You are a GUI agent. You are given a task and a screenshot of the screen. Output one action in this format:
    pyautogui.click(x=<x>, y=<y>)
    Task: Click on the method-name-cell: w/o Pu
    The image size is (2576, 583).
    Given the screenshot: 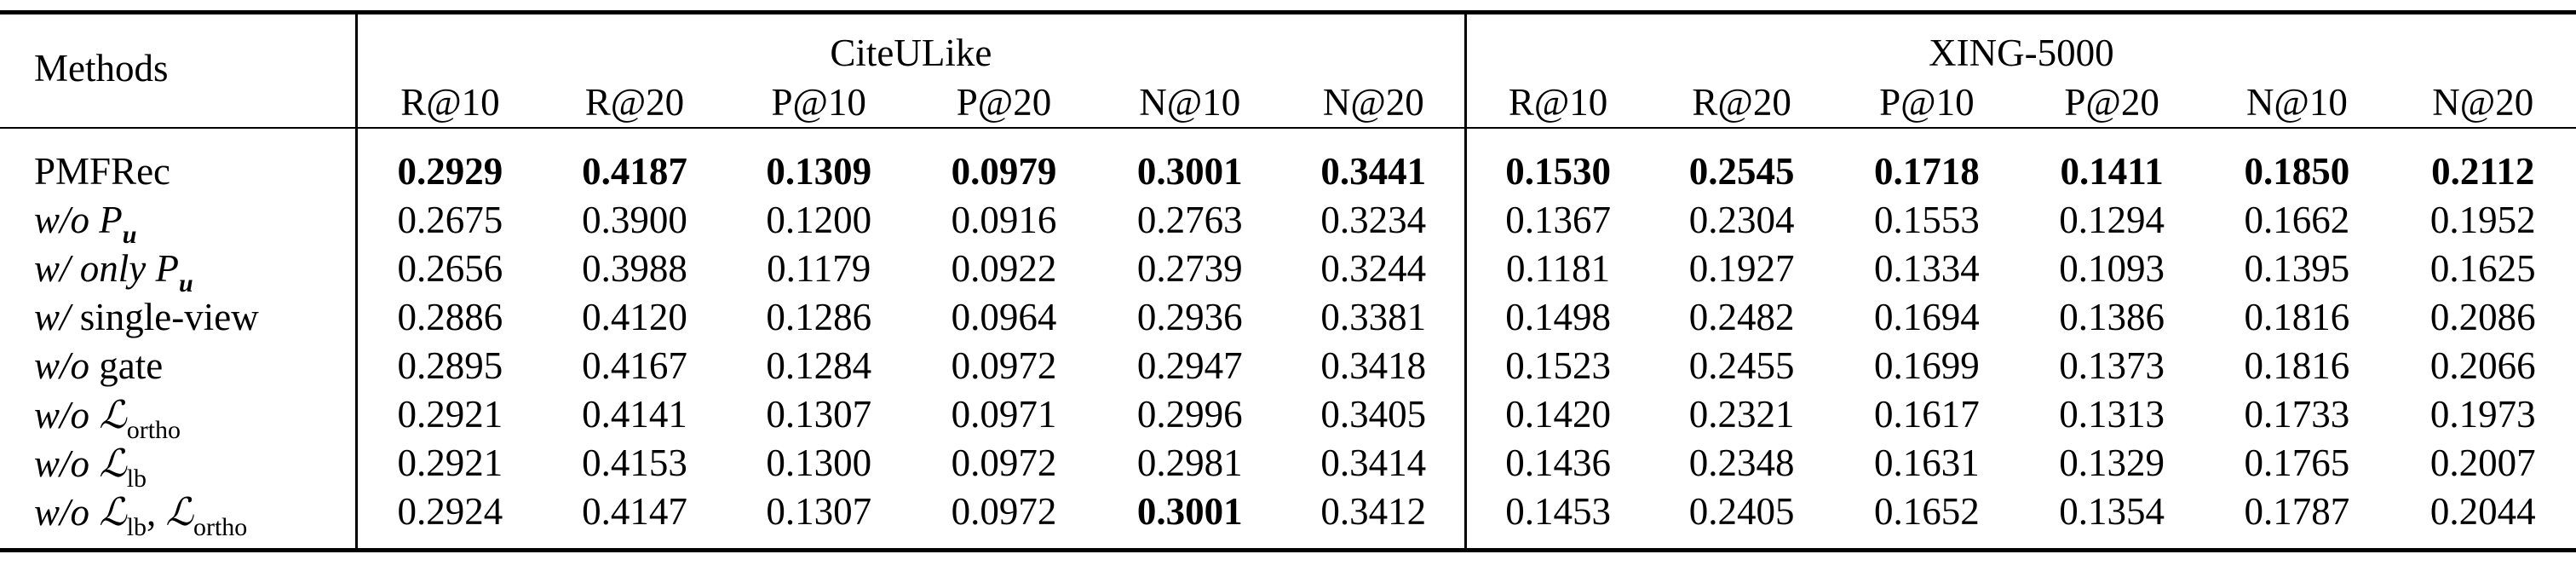 What is the action you would take?
    pyautogui.click(x=179, y=222)
    